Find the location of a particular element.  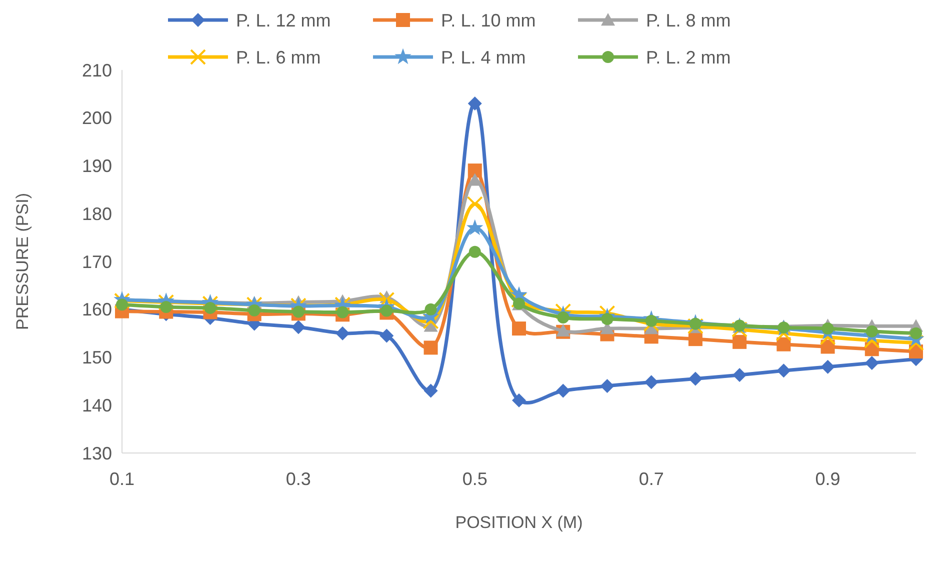

y-tick-label: 130 is located at coordinates (97, 453).